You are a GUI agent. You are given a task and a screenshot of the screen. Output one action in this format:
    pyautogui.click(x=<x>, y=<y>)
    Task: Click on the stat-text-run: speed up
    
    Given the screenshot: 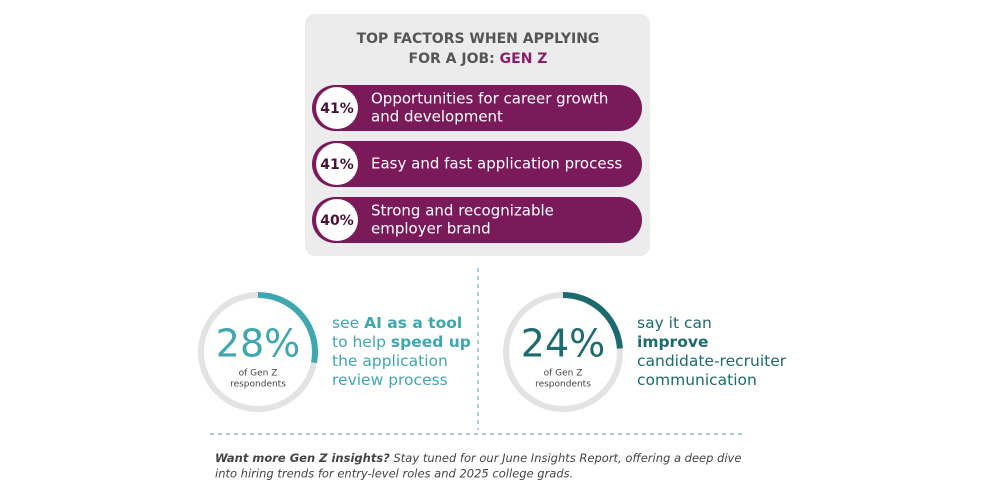 What is the action you would take?
    pyautogui.click(x=431, y=342)
    